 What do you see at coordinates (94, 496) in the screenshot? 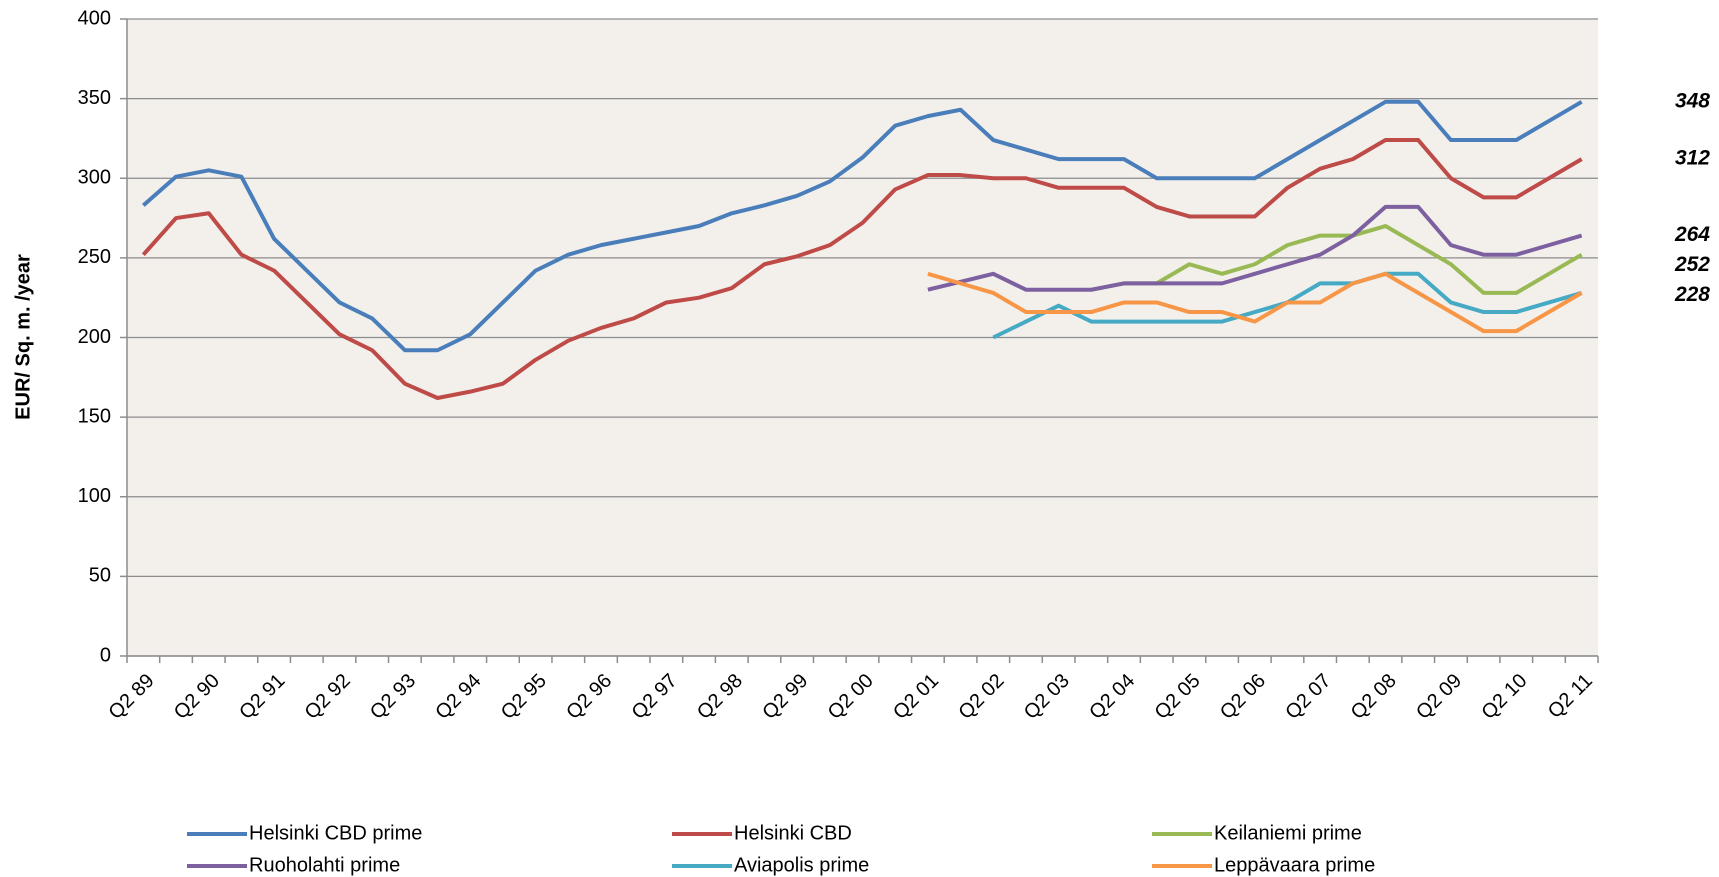
I see `y-tick-label: 100` at bounding box center [94, 496].